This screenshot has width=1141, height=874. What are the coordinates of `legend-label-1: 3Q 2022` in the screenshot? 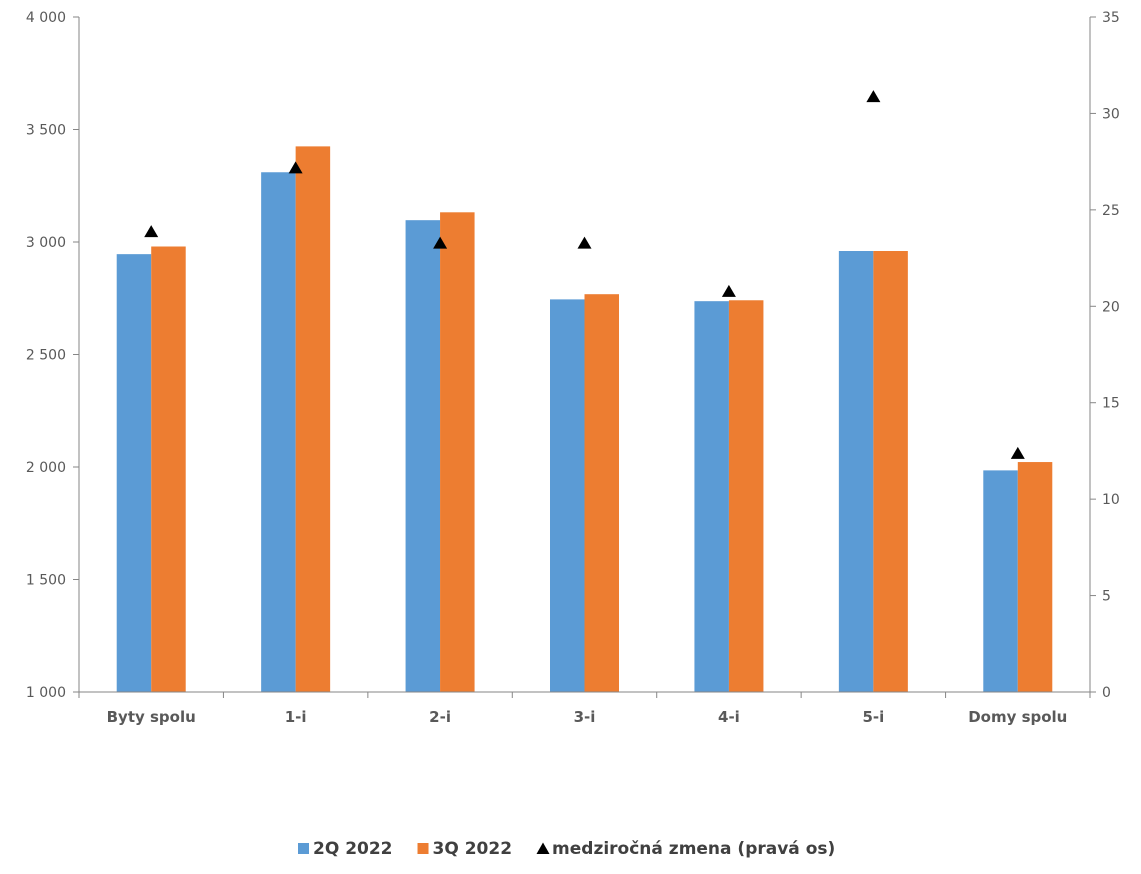 It's located at (473, 849).